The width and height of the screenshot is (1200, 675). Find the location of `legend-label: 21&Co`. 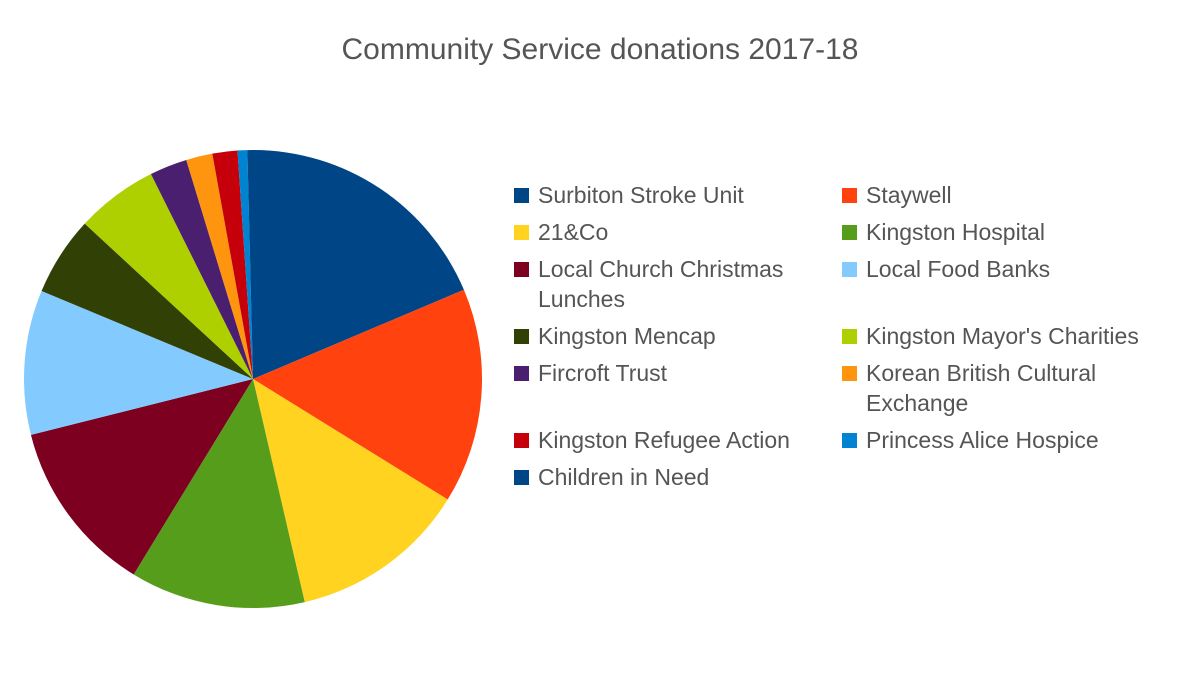

legend-label: 21&Co is located at coordinates (573, 232).